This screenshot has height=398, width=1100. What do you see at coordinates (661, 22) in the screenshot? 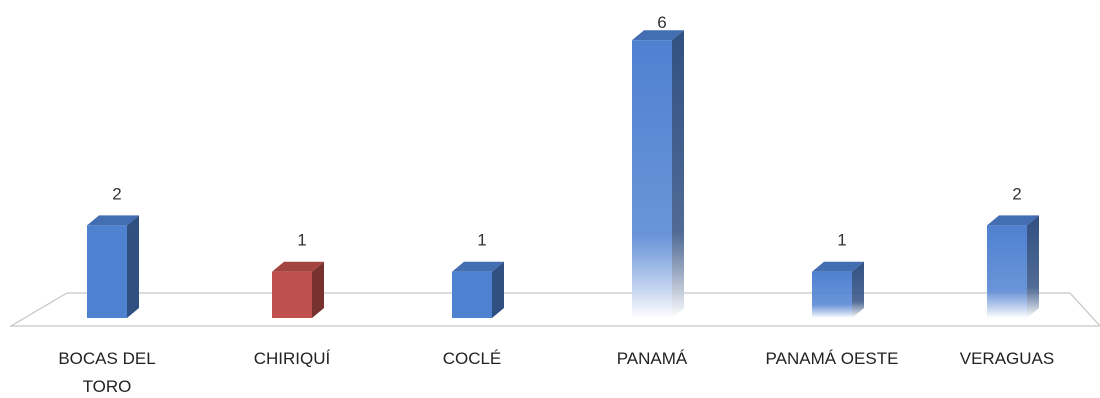
I see `value-label: 6` at bounding box center [661, 22].